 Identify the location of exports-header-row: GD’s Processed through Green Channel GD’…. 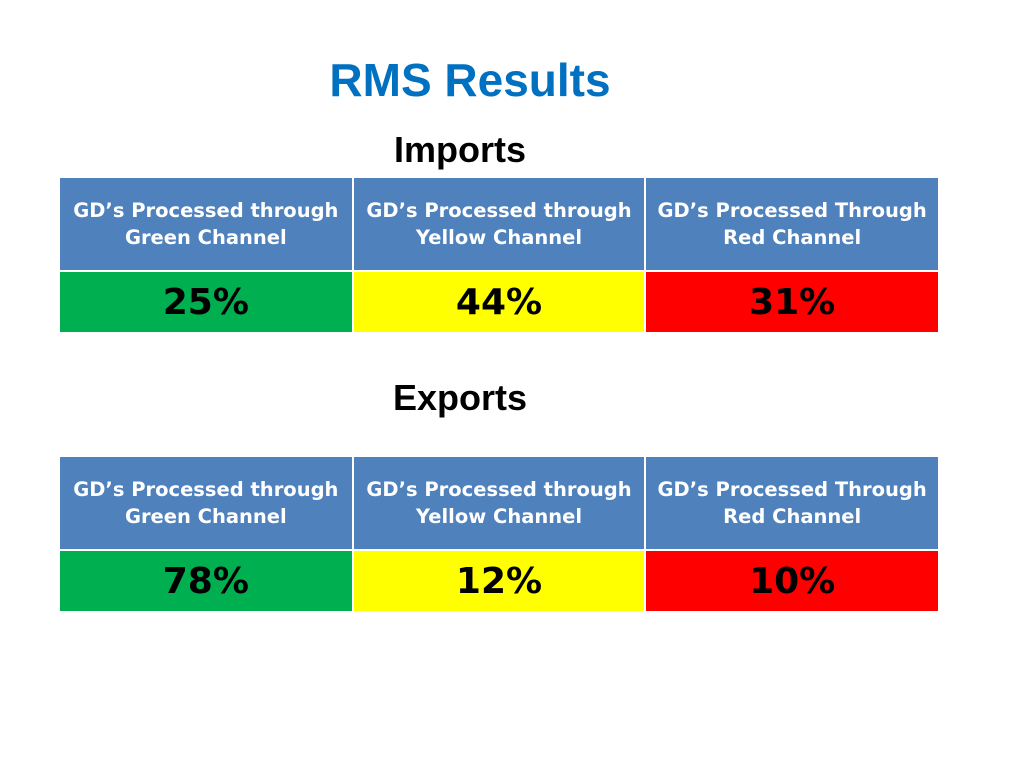
(499, 504).